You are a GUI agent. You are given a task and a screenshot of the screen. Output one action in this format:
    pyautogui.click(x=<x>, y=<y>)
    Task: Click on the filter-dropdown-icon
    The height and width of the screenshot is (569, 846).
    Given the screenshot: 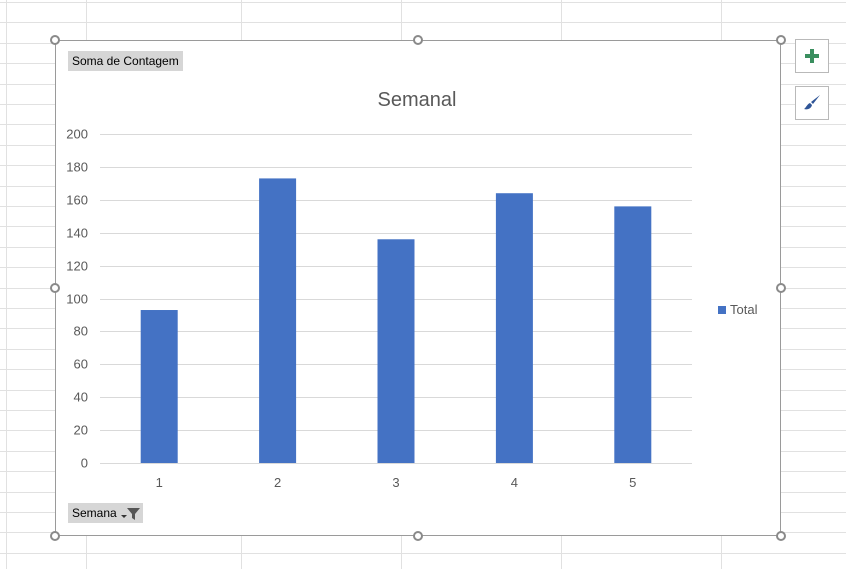 What is the action you would take?
    pyautogui.click(x=130, y=513)
    